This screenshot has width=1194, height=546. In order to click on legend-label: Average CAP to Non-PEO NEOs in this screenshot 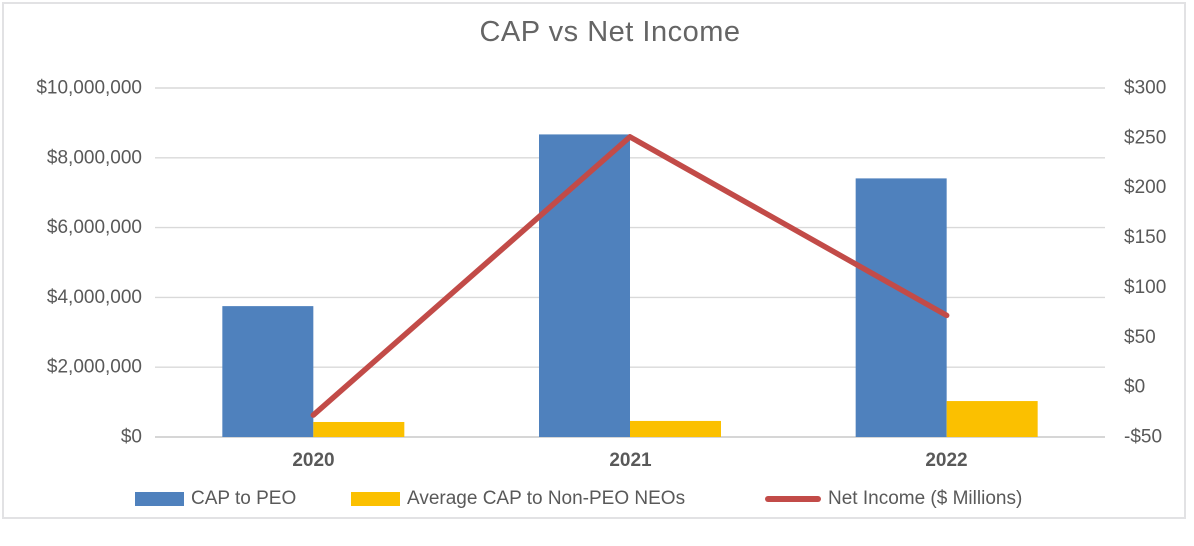, I will do `click(546, 498)`.